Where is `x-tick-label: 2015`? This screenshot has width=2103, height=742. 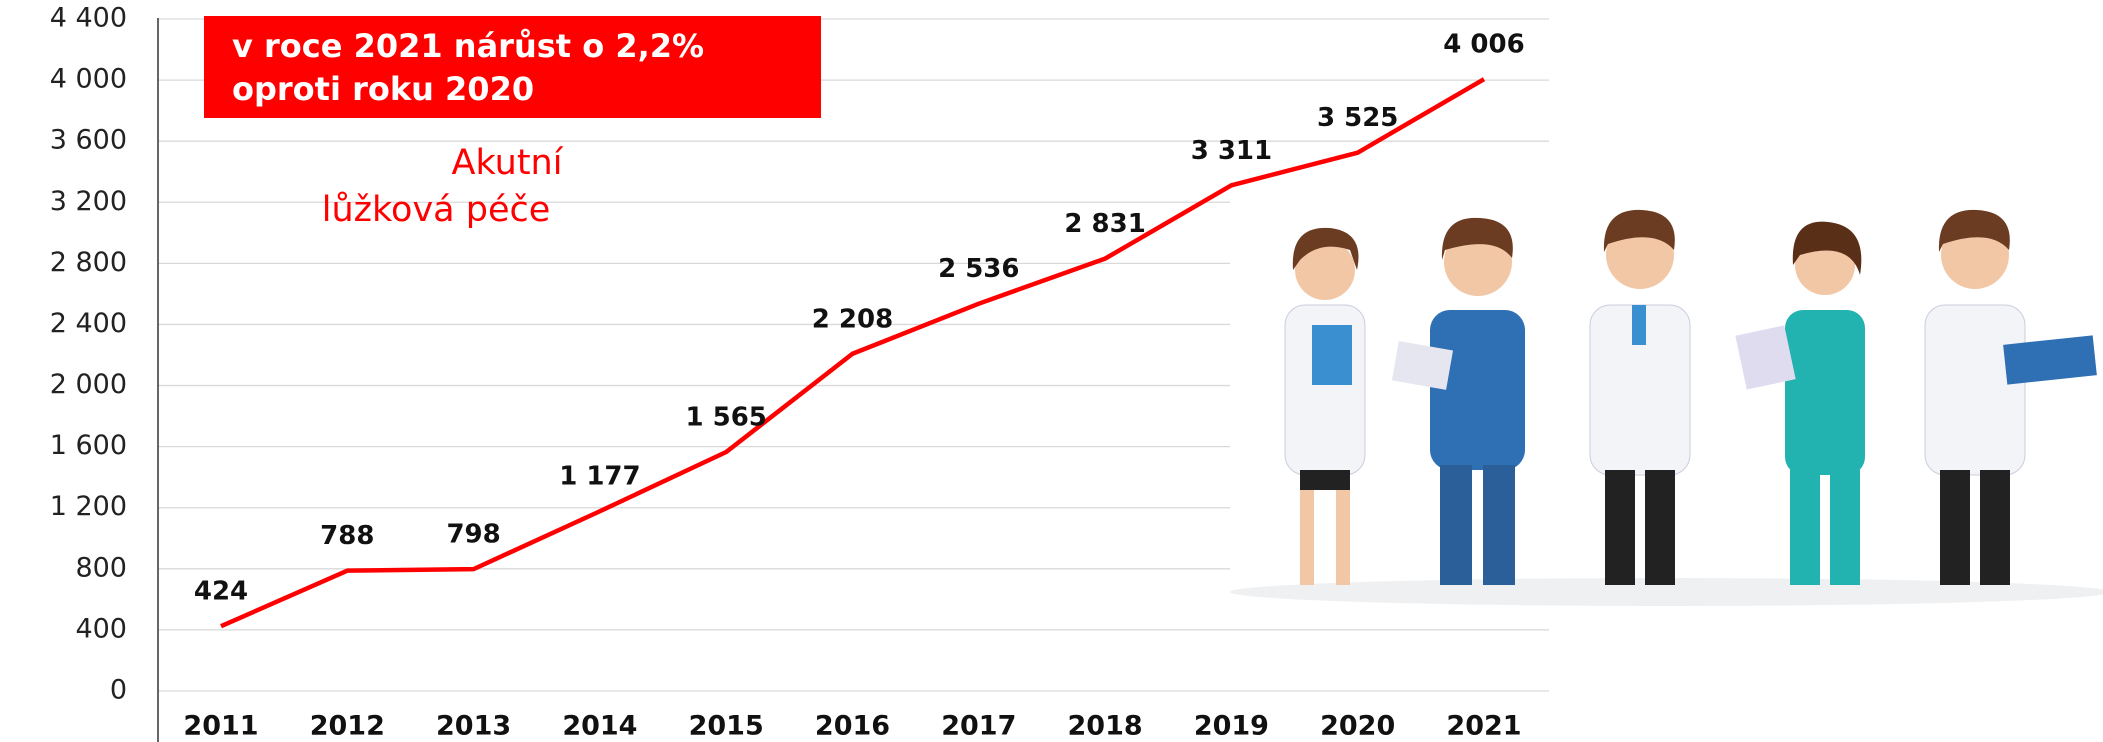
x-tick-label: 2015 is located at coordinates (726, 726).